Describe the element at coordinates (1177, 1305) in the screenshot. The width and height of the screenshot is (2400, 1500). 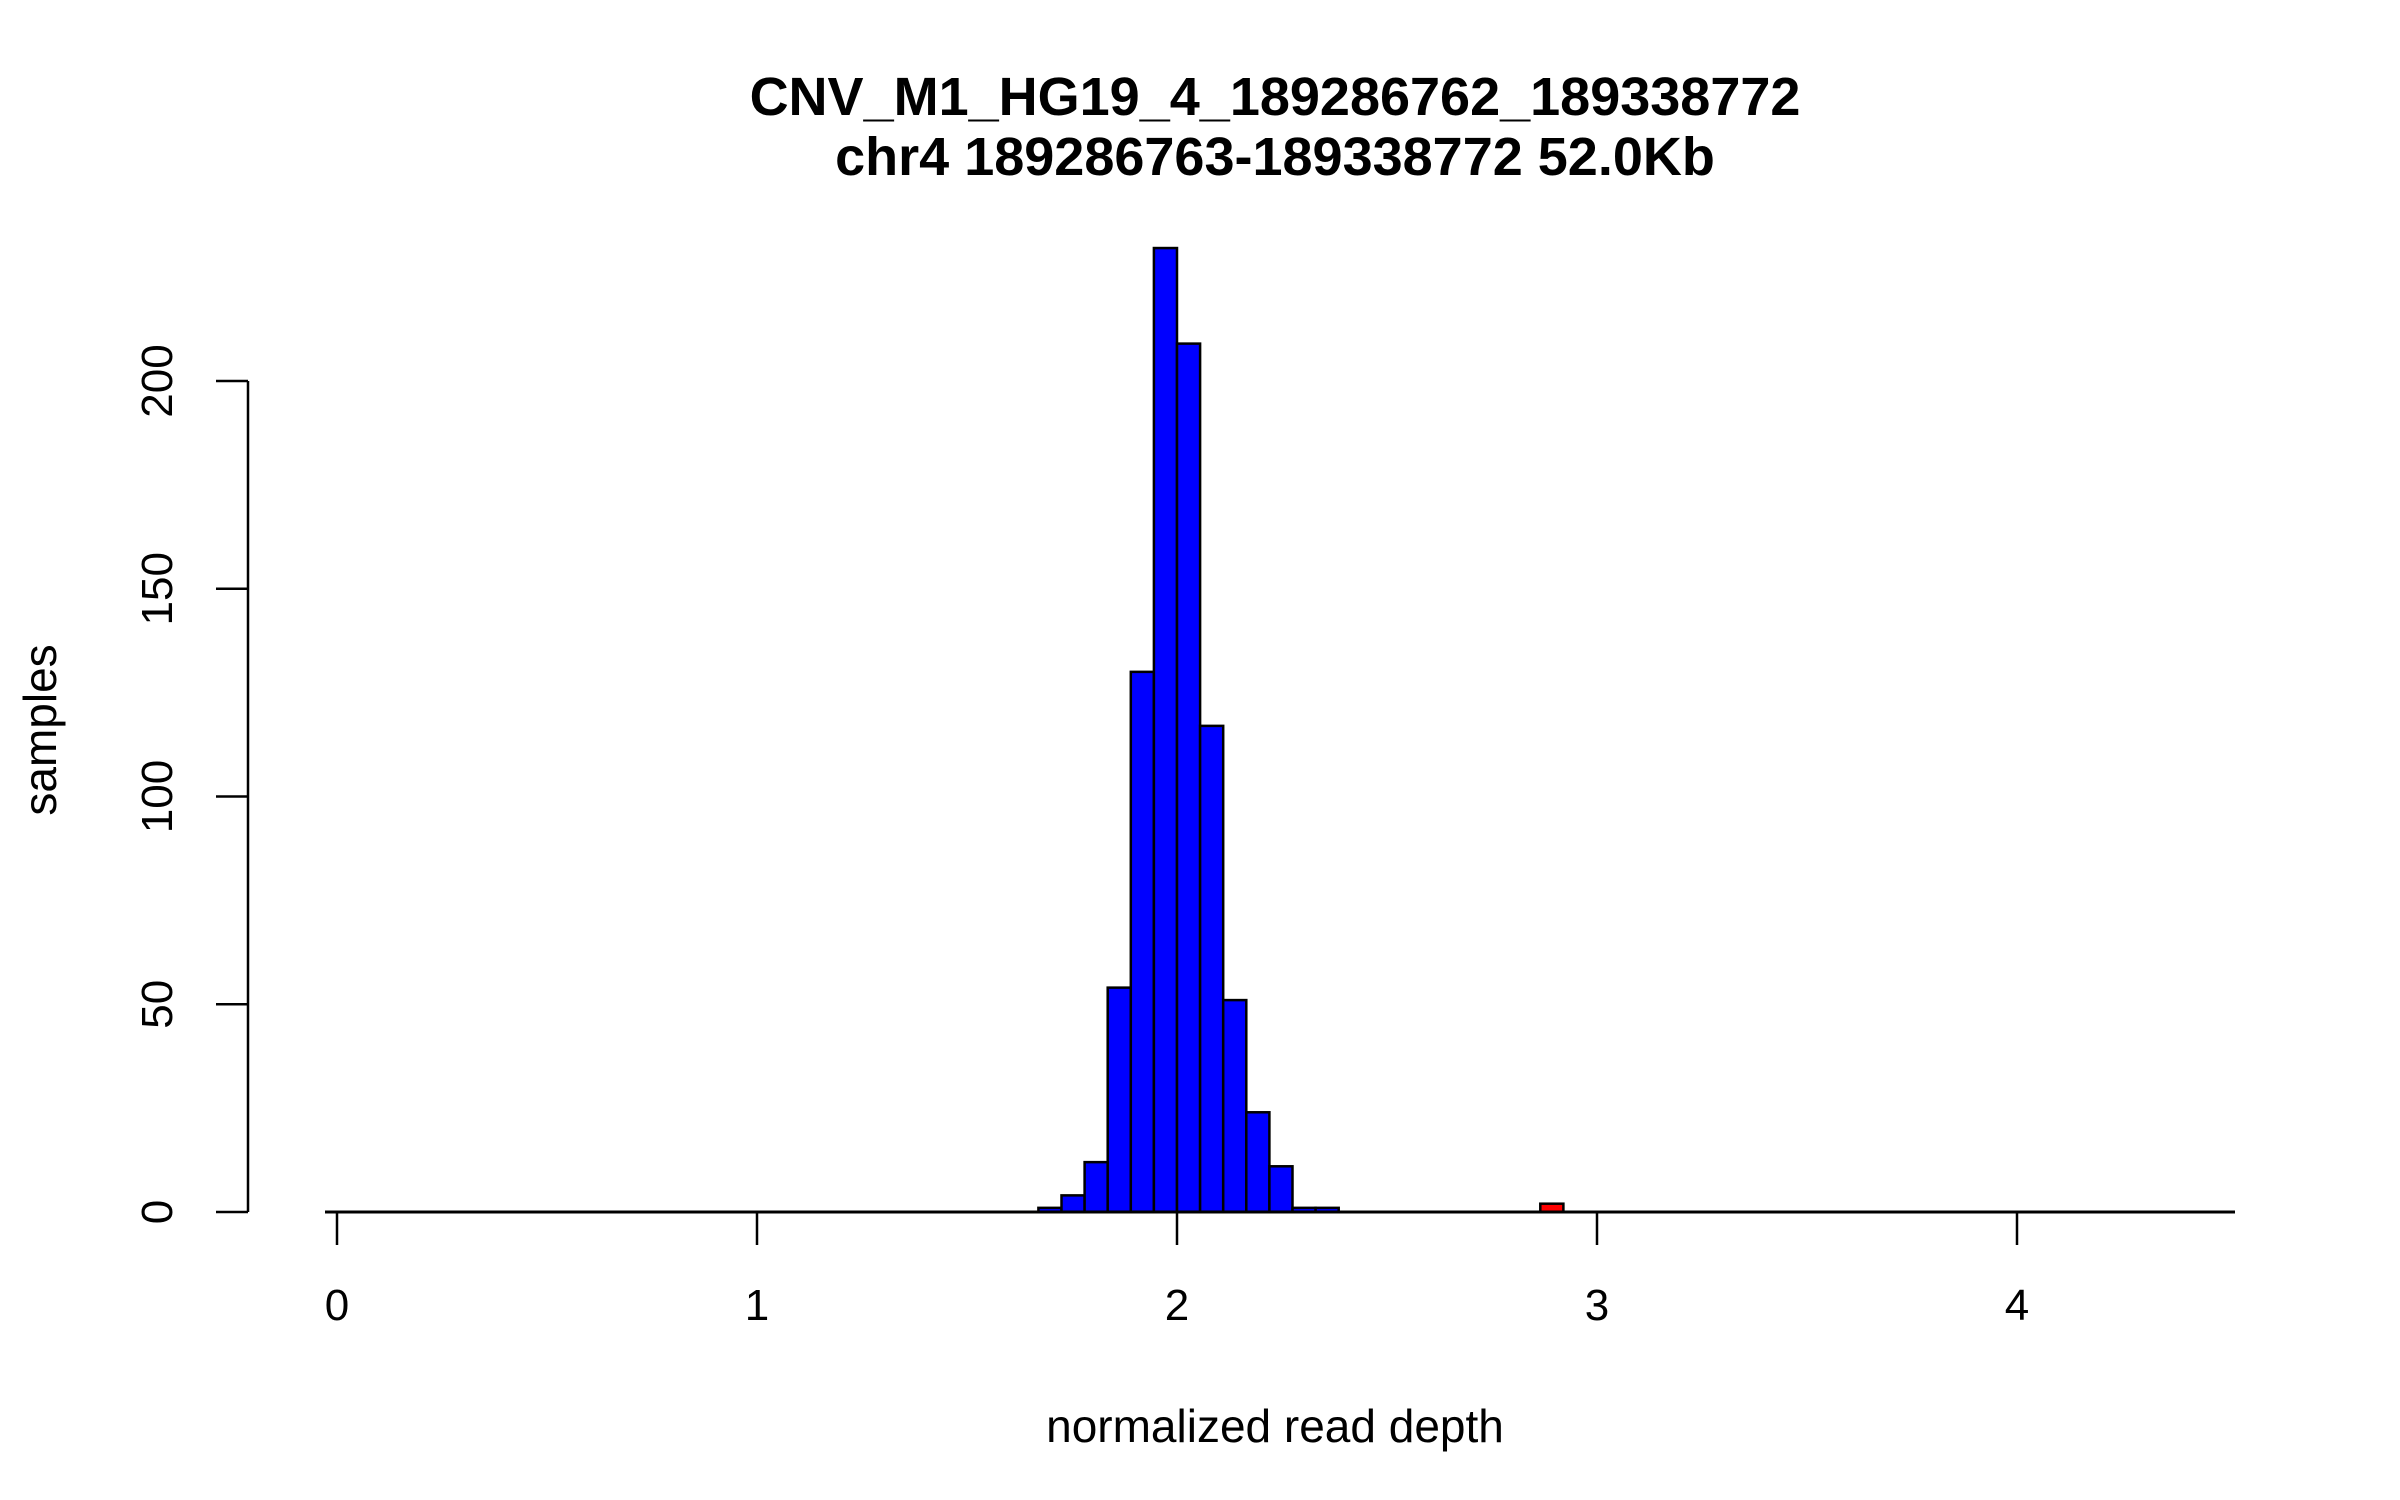
I see `x-tick-label: 2` at that location.